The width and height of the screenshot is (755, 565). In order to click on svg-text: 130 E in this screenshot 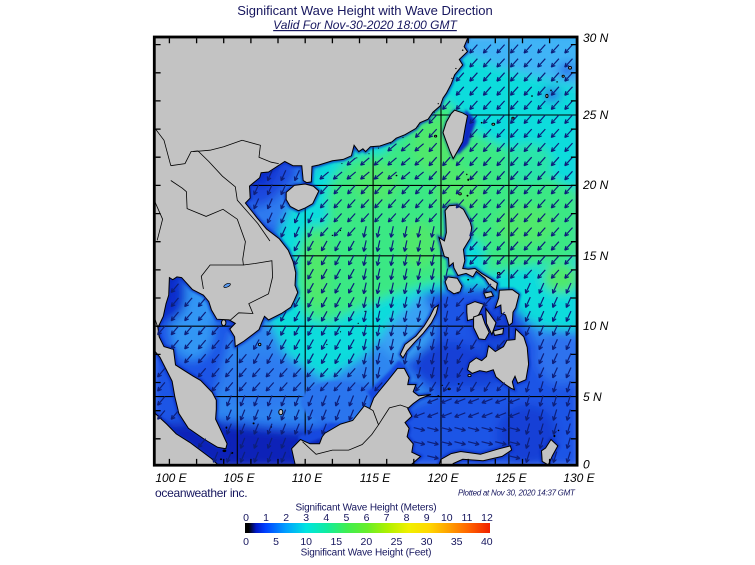, I will do `click(579, 478)`.